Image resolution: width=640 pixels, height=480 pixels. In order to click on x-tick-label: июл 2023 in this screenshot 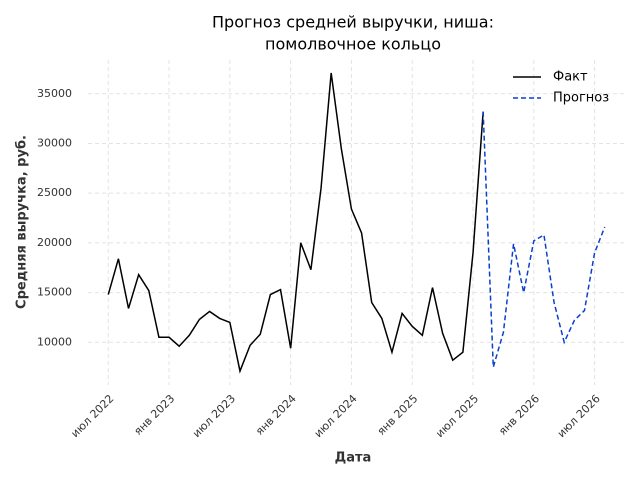, I will do `click(214, 416)`.